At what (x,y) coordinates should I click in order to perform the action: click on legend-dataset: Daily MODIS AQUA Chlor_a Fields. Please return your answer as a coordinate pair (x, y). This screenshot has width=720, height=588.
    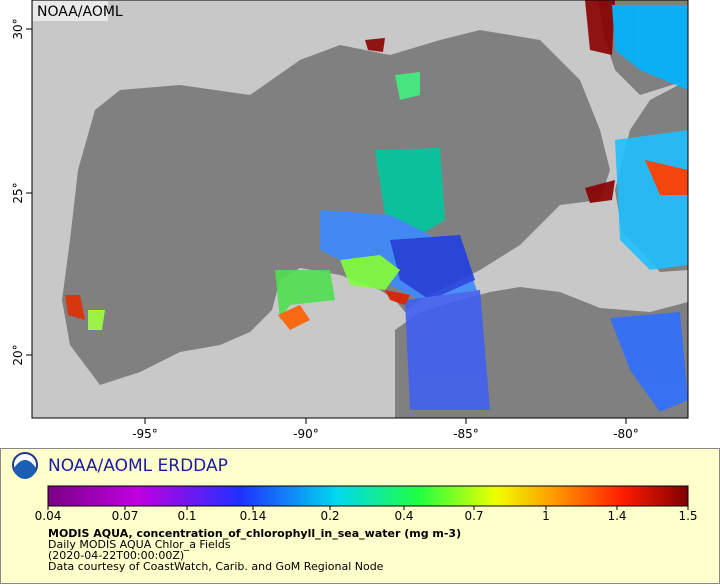
    Looking at the image, I should click on (139, 544).